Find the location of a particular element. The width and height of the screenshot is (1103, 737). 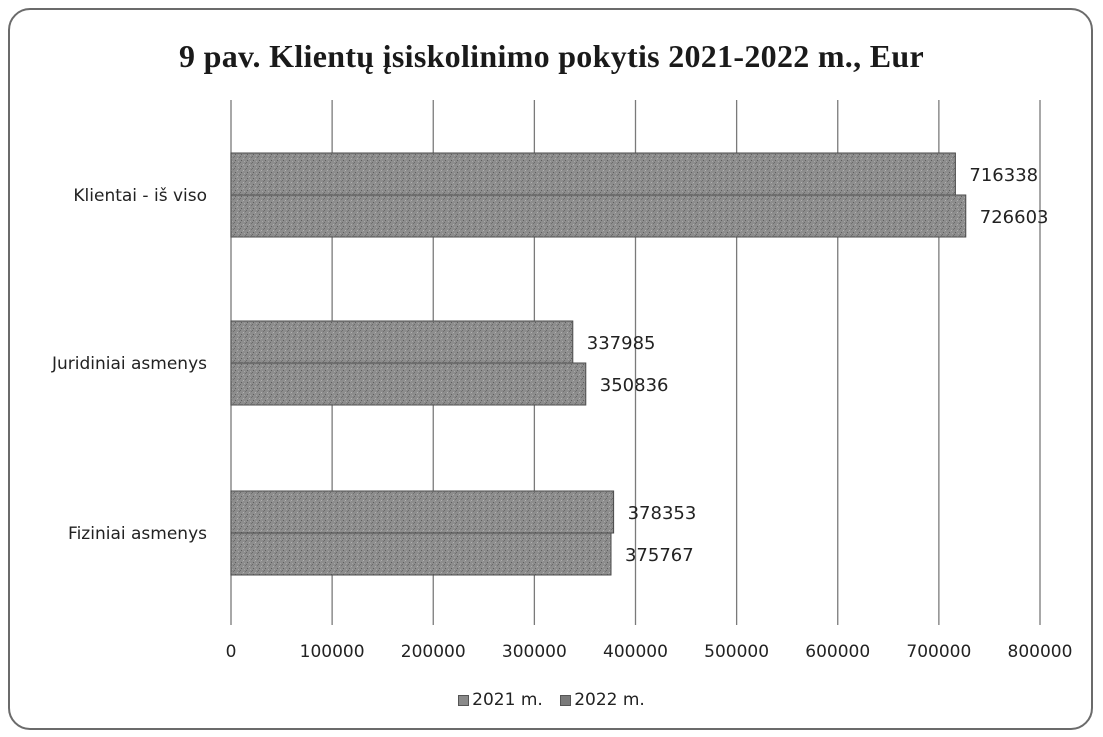

data-label: 350836 is located at coordinates (634, 385).